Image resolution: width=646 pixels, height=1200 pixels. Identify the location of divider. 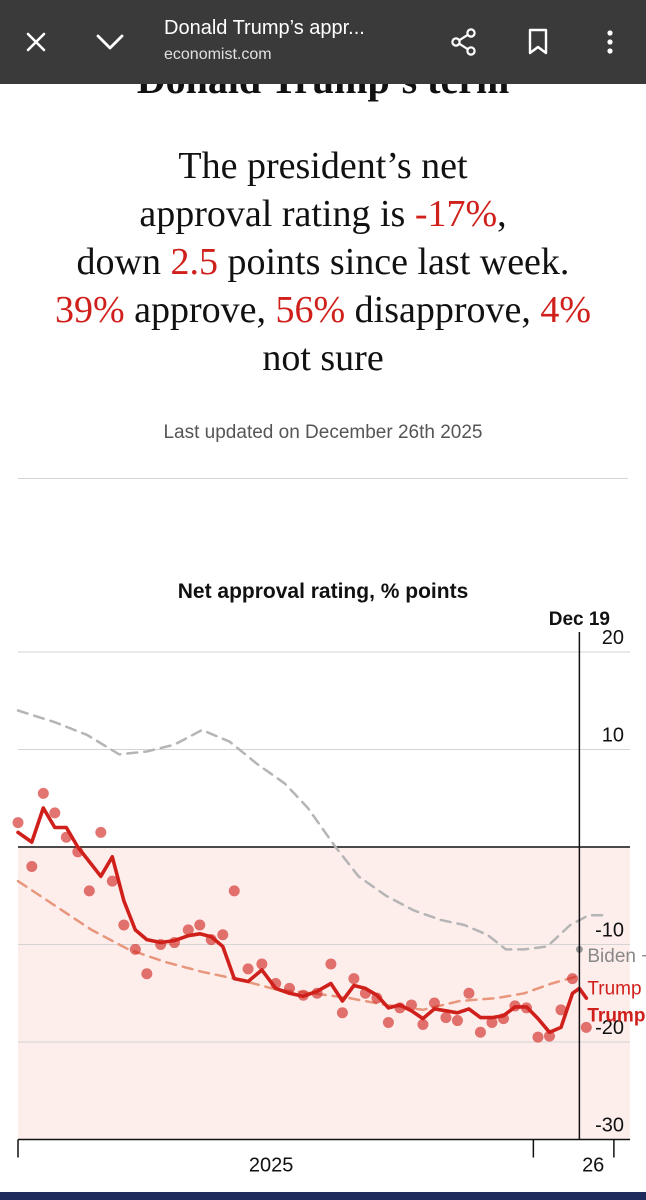
(323, 478).